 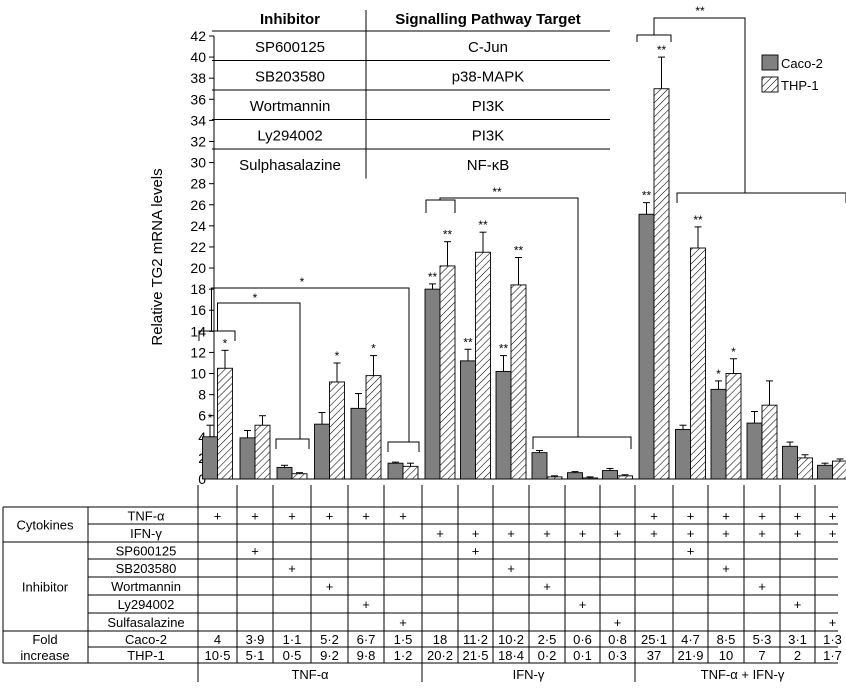 I want to click on inset-inhibitor: Wortmannin, so click(x=290, y=106).